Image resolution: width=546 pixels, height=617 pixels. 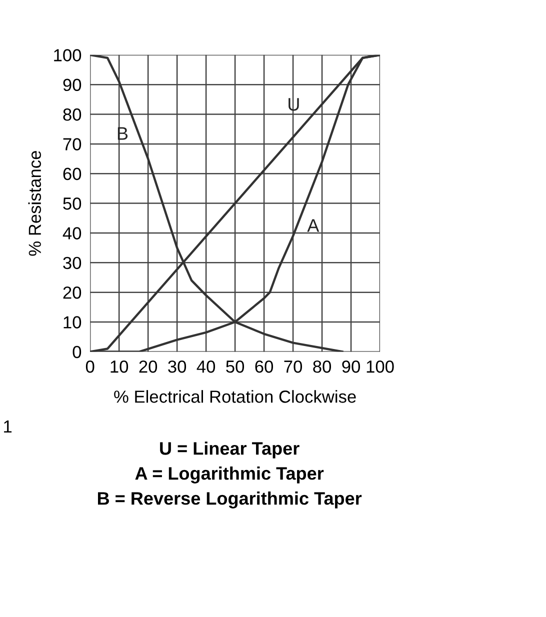 I want to click on y-tick-label: 80, so click(x=72, y=114).